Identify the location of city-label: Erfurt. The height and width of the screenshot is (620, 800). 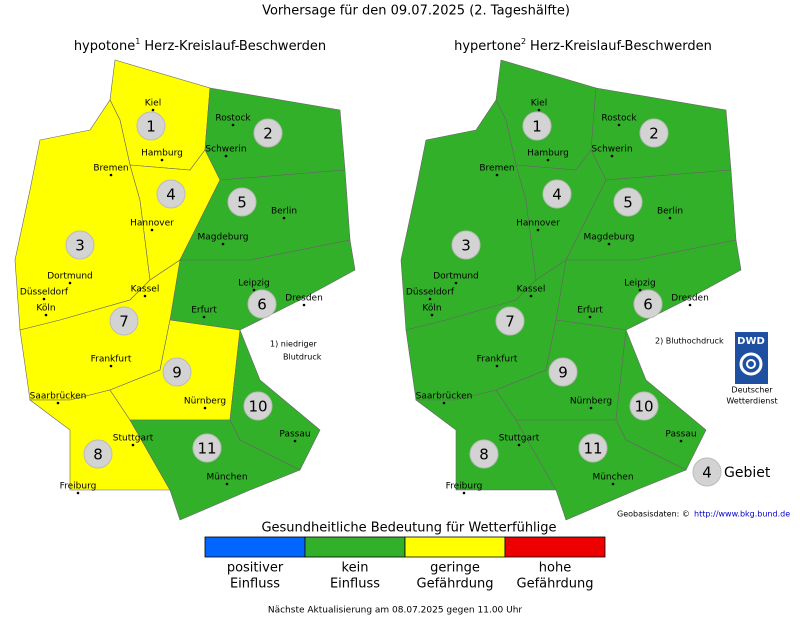
(590, 311).